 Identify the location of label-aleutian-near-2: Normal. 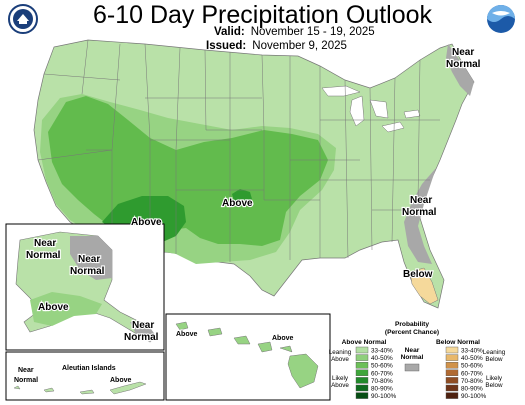
(26, 380).